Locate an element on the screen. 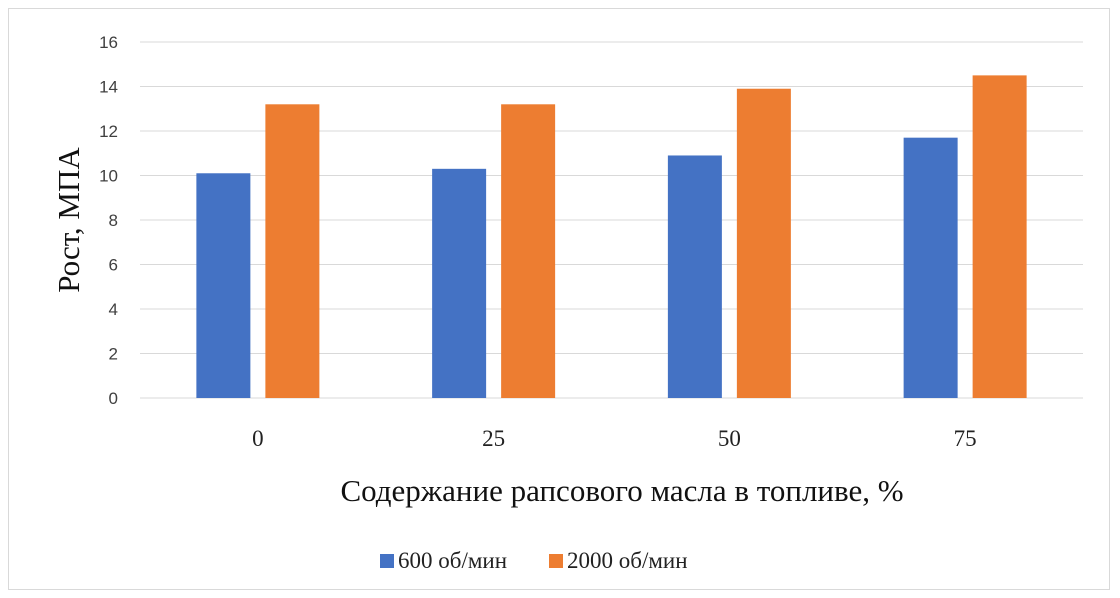 This screenshot has width=1120, height=598. x-tick-label: 50 is located at coordinates (729, 438).